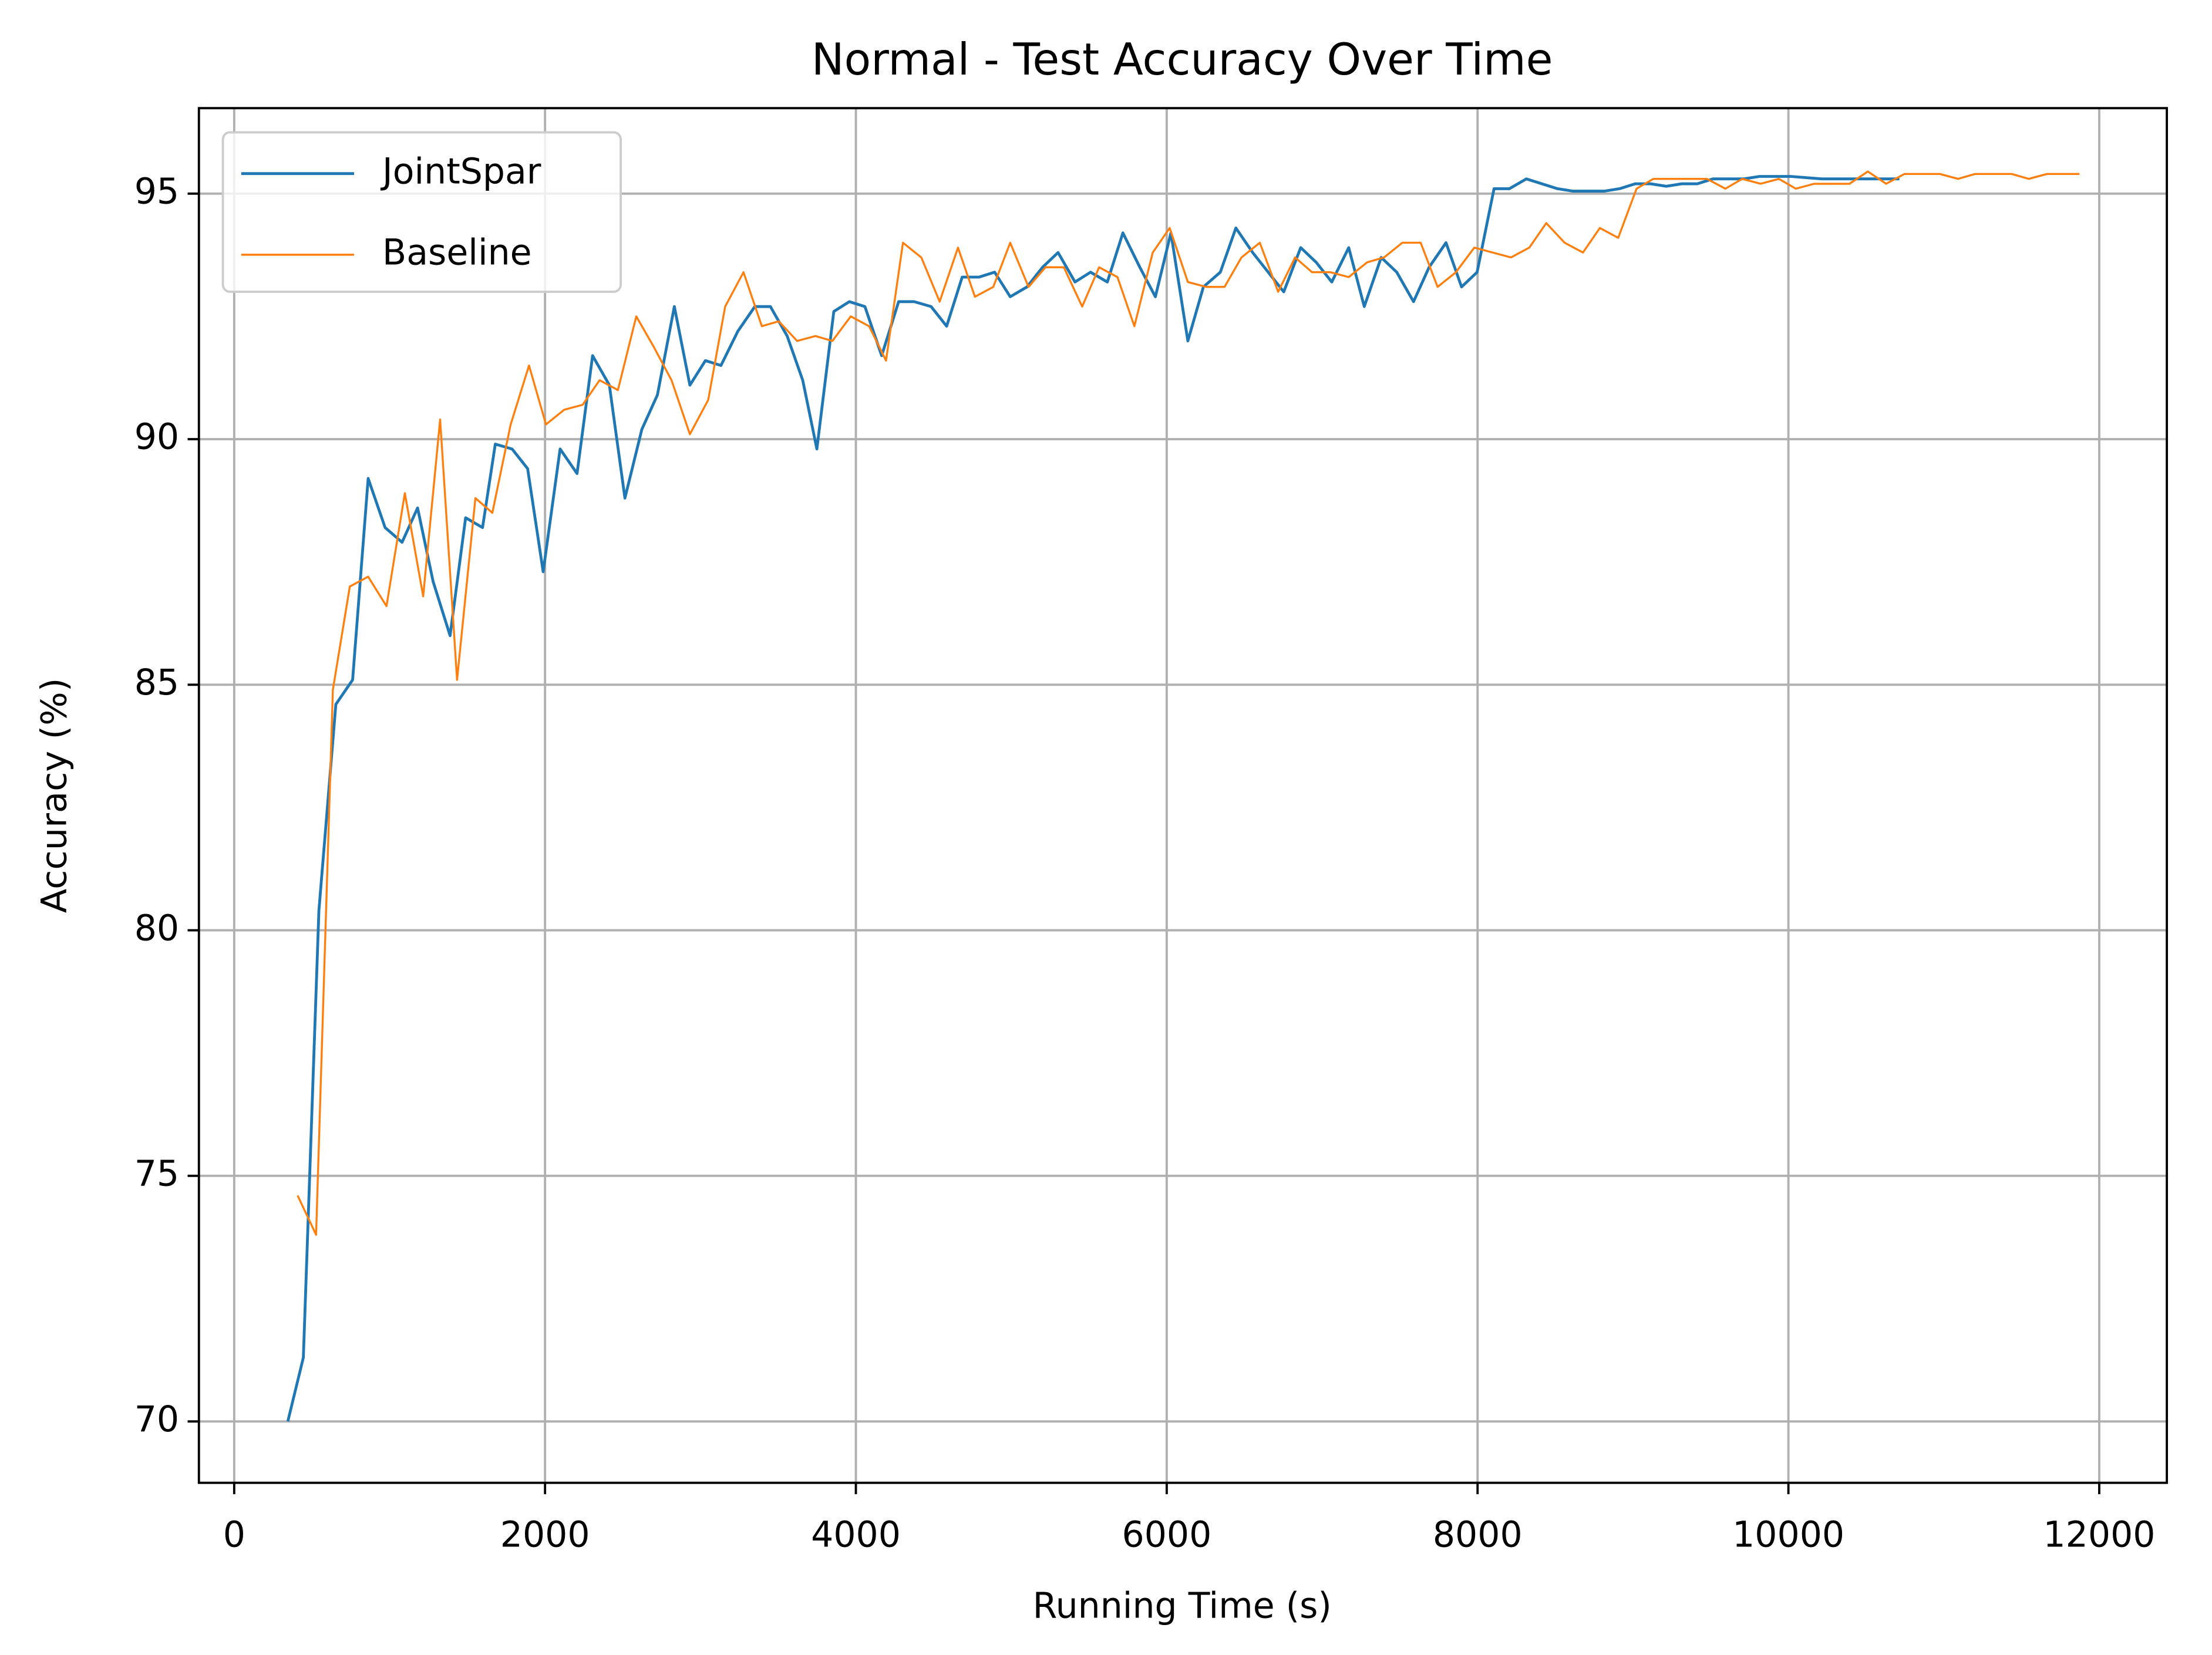 This screenshot has height=1655, width=2212. I want to click on x-tick-label: 2000, so click(545, 1534).